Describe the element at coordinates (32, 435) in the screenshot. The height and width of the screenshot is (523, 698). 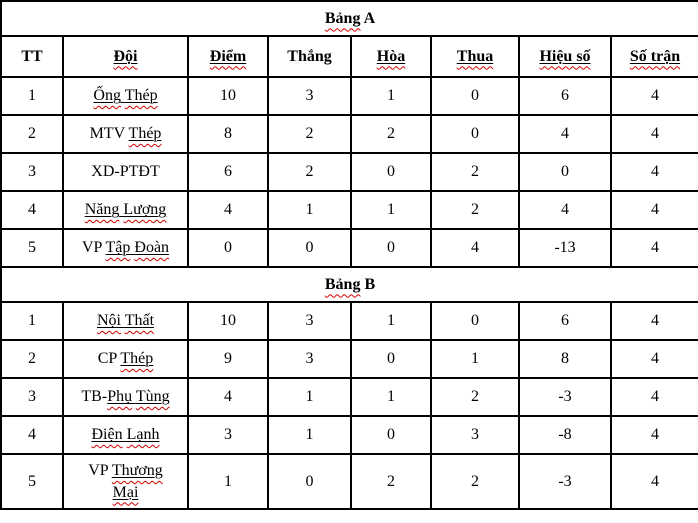
I see `cell-rank: 4` at that location.